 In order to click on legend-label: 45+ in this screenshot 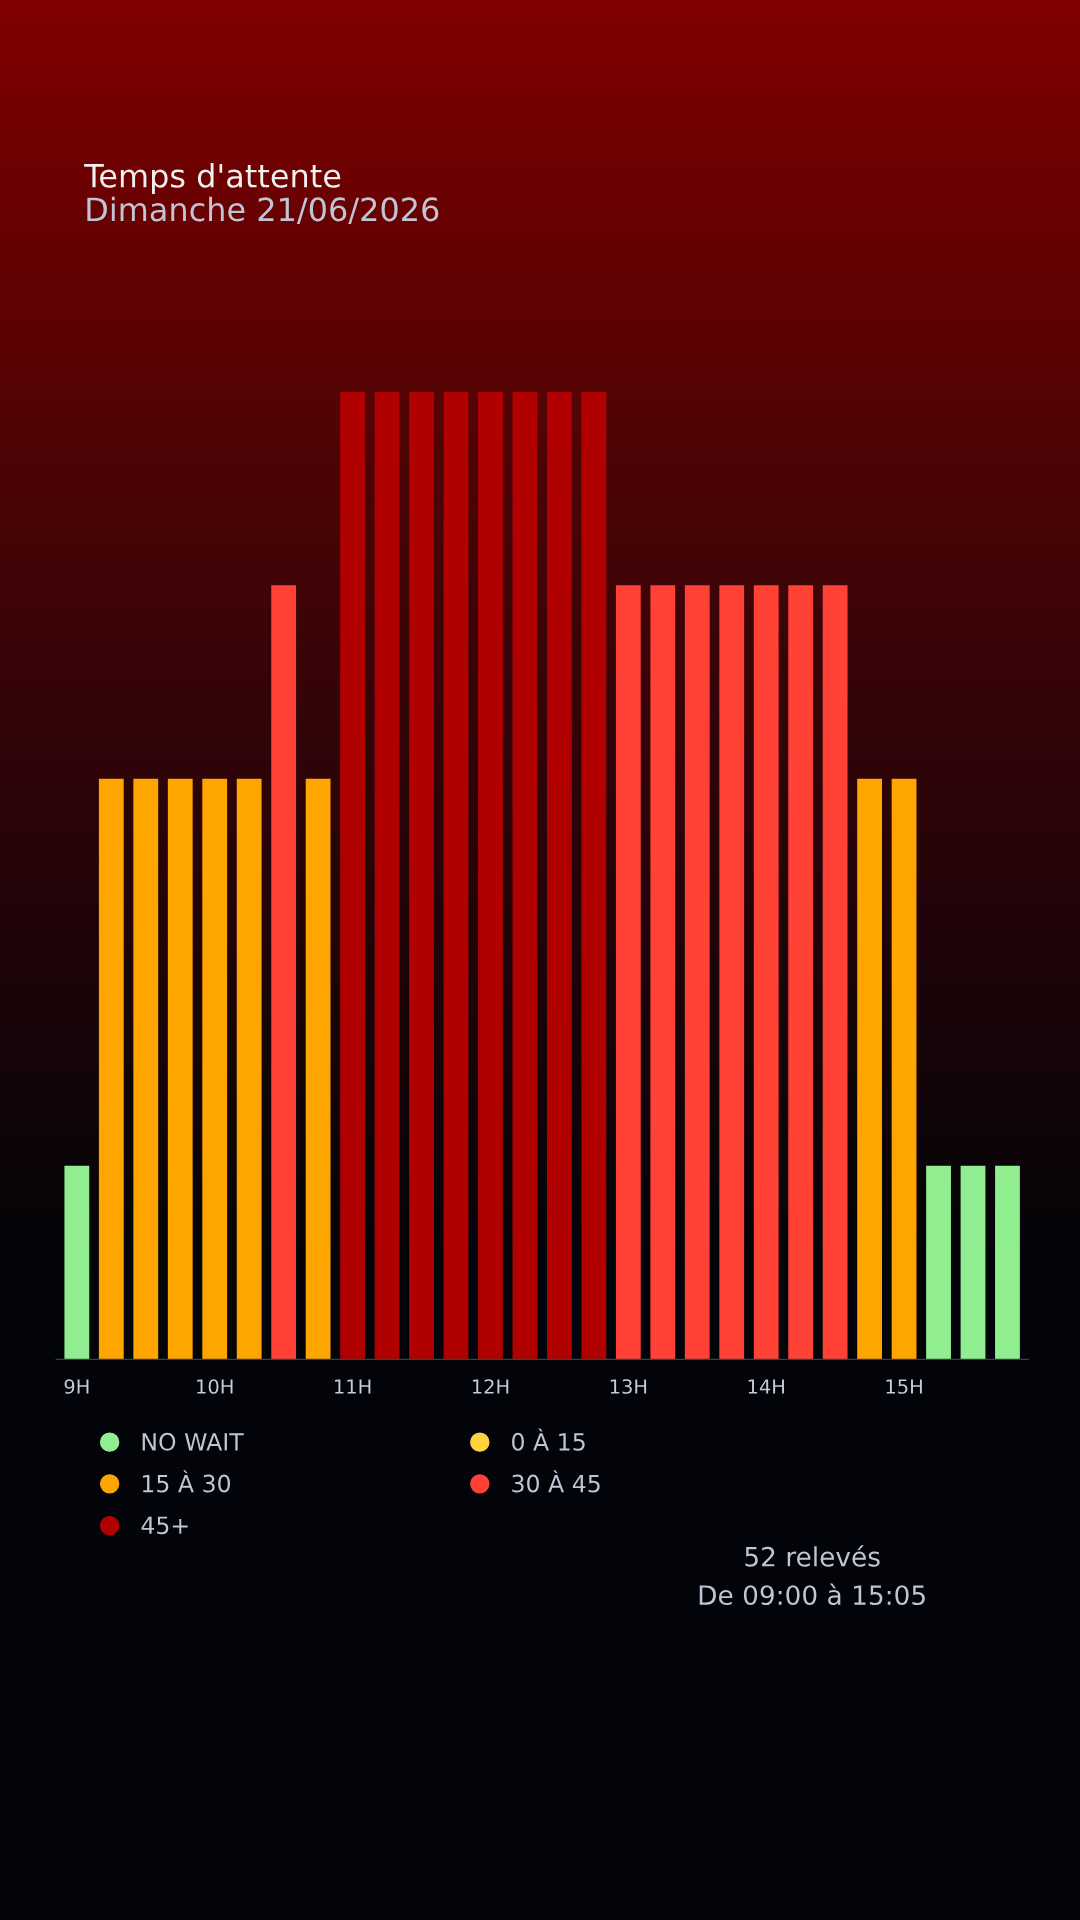, I will do `click(164, 1525)`.